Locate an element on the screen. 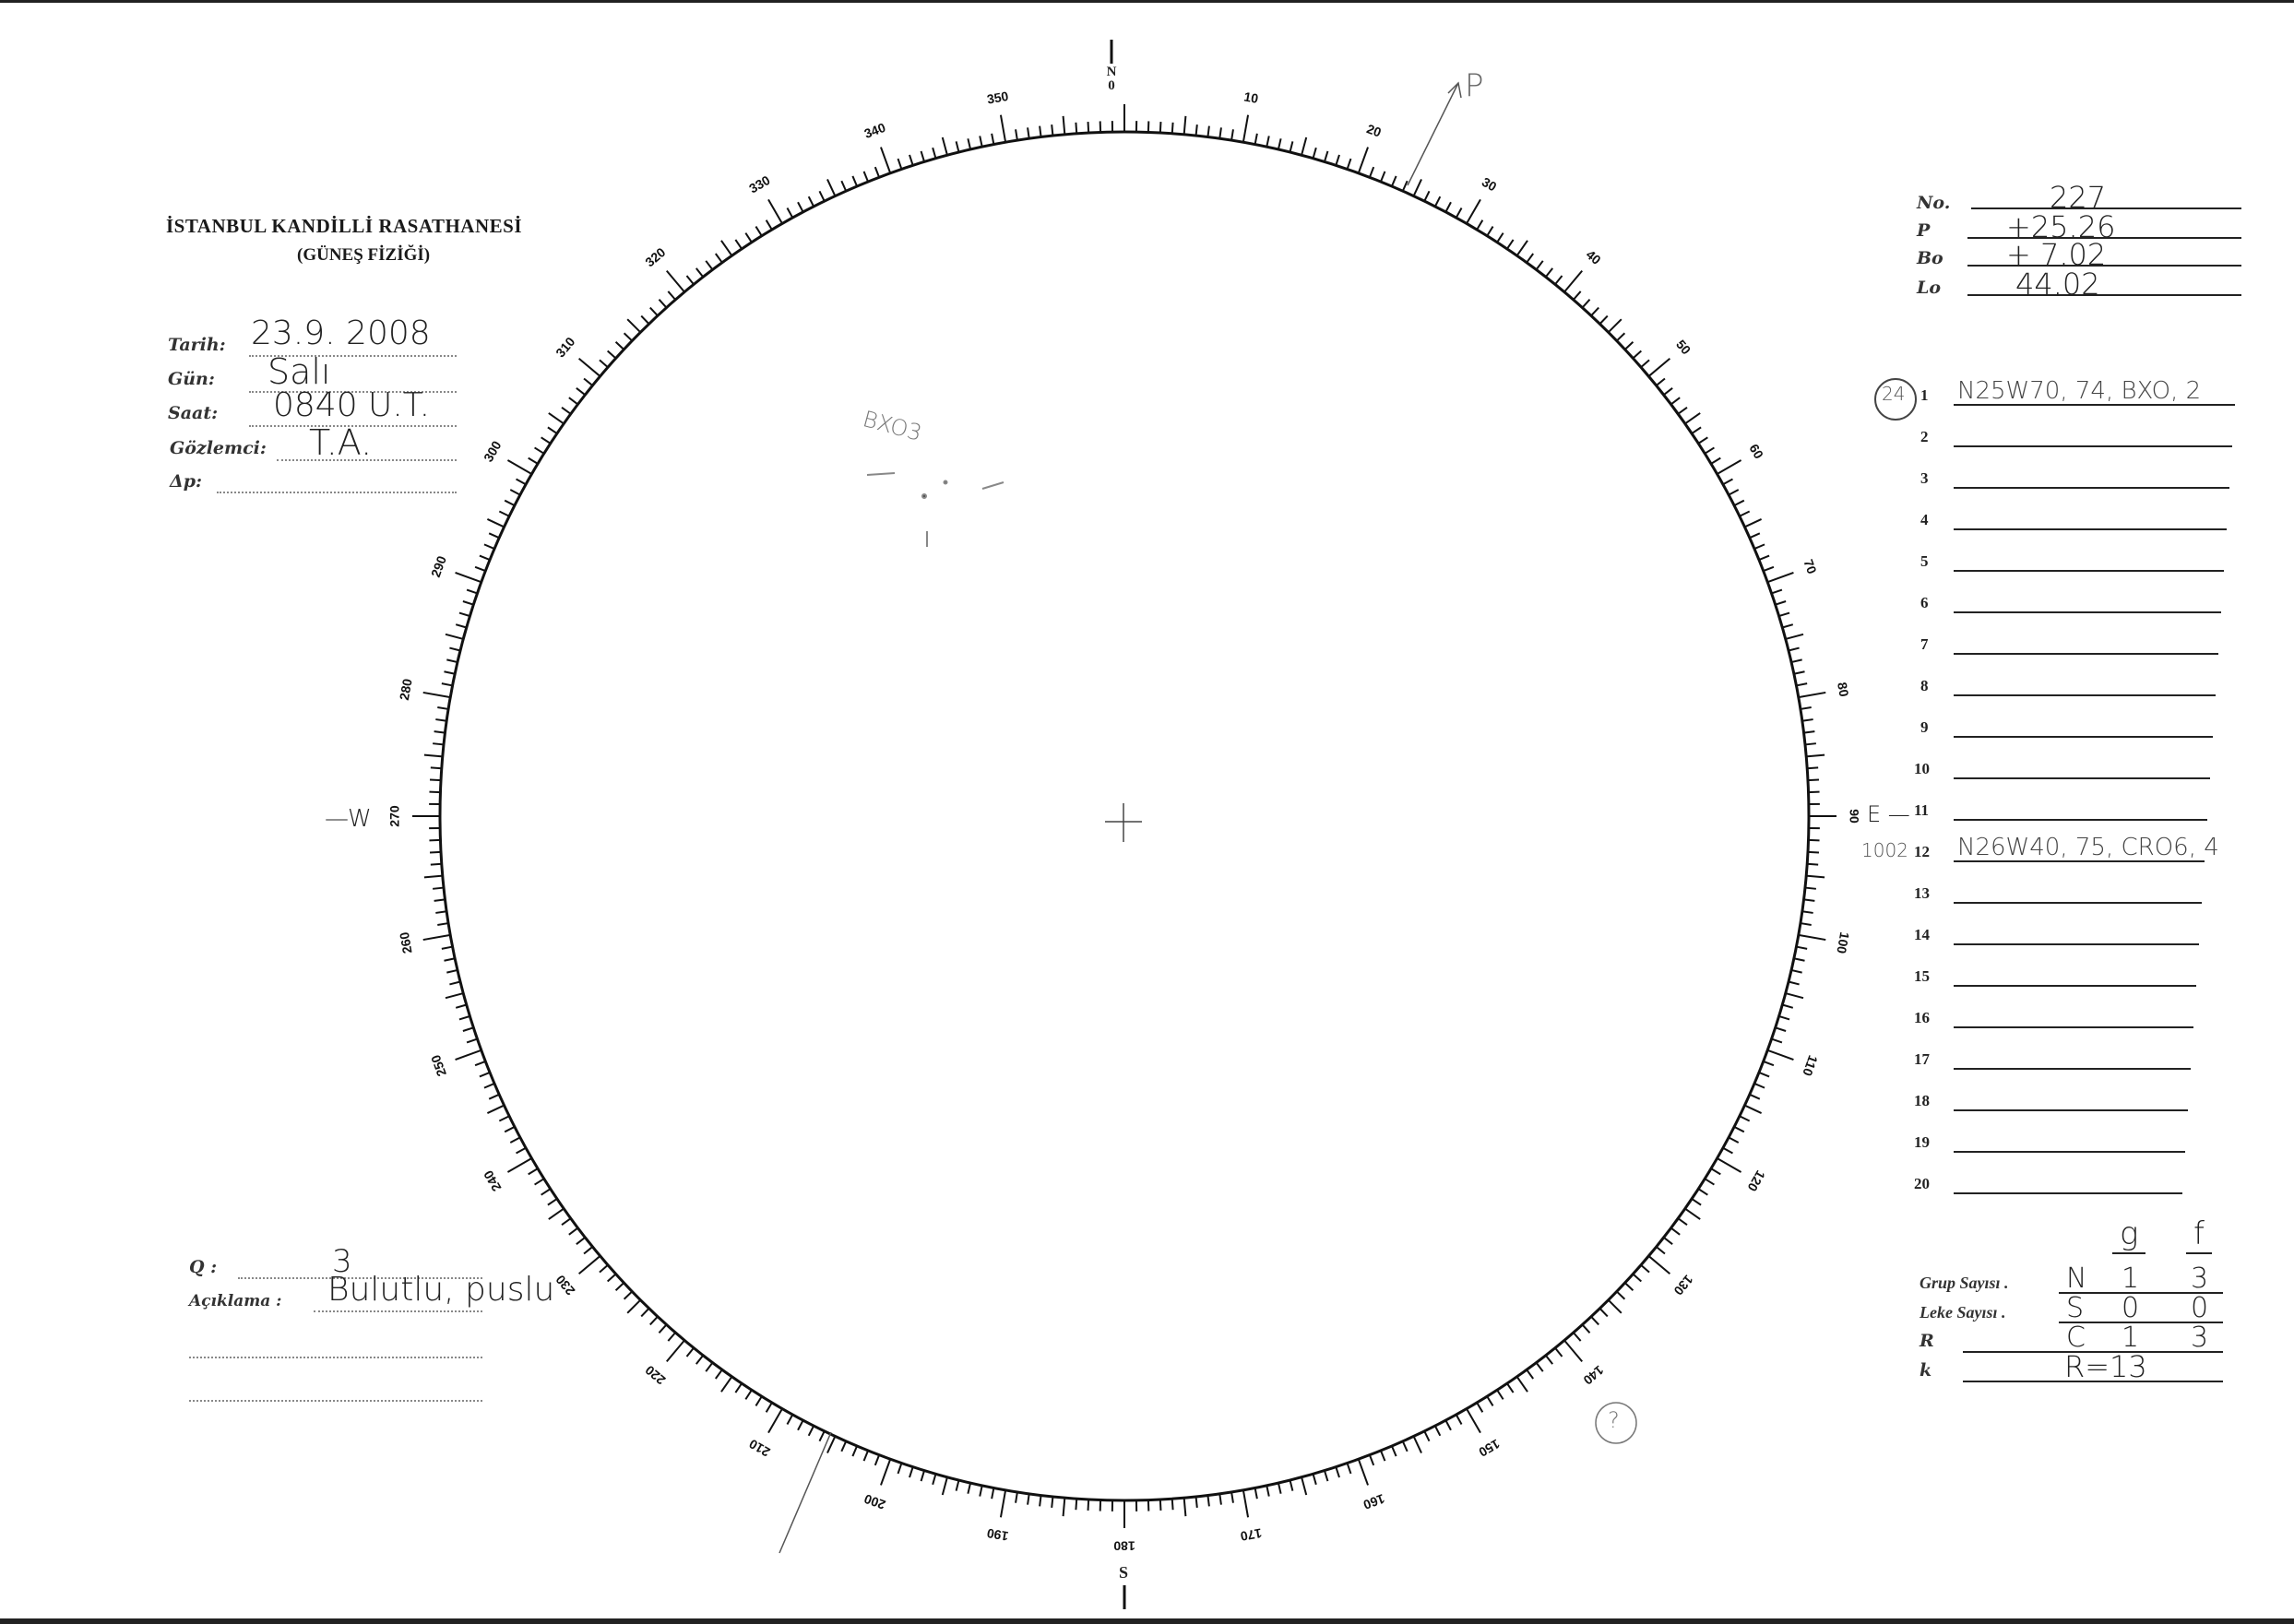 The image size is (2294, 1624). circled-mark is located at coordinates (1616, 1423).